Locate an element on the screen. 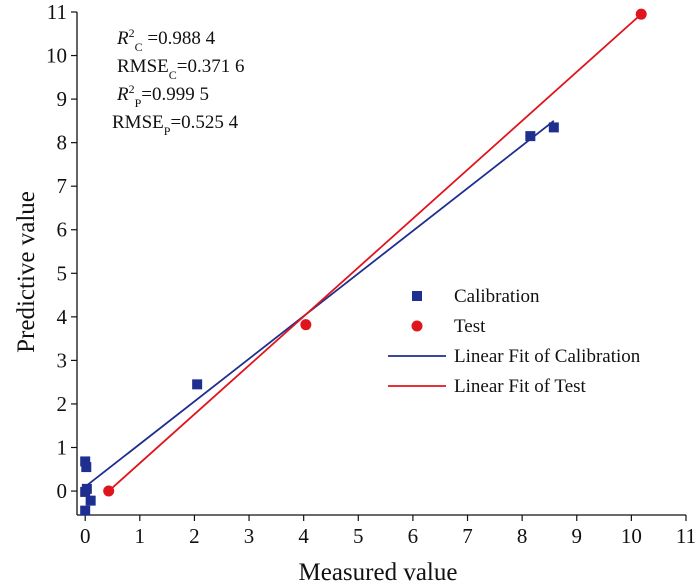 This screenshot has width=700, height=588. y-tick-label: 1 is located at coordinates (62, 447).